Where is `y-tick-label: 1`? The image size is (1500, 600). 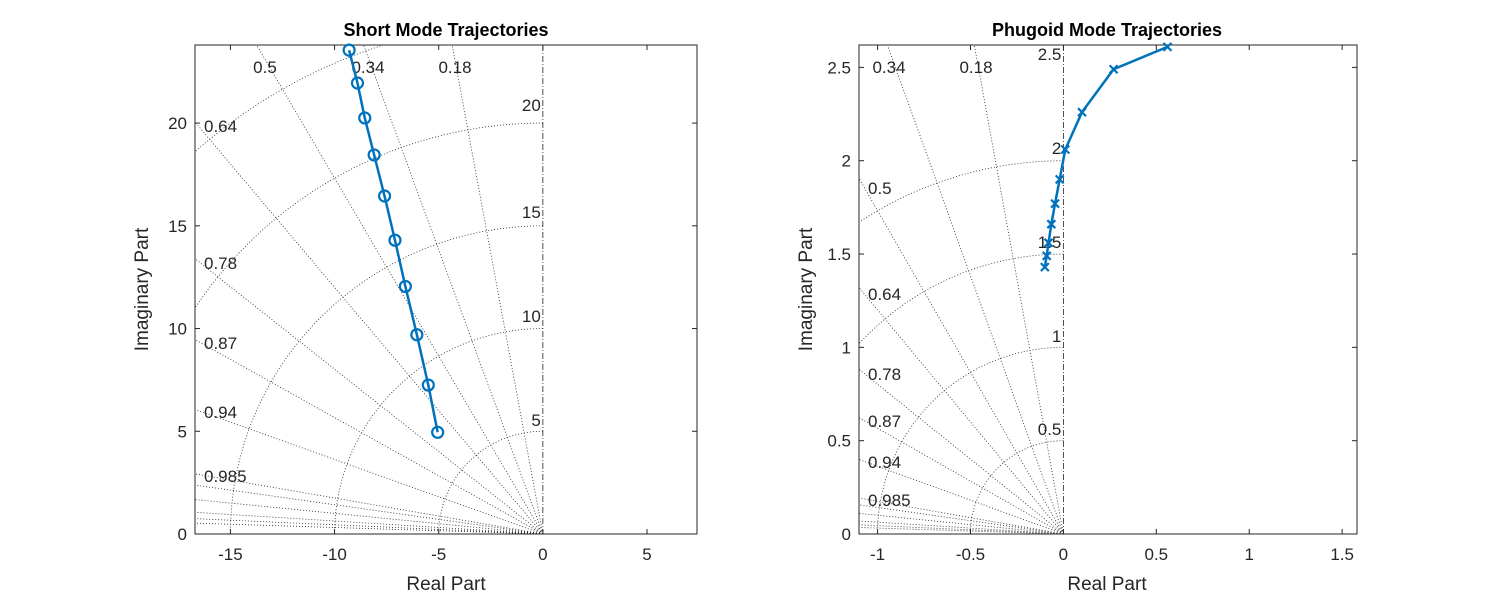 y-tick-label: 1 is located at coordinates (846, 347).